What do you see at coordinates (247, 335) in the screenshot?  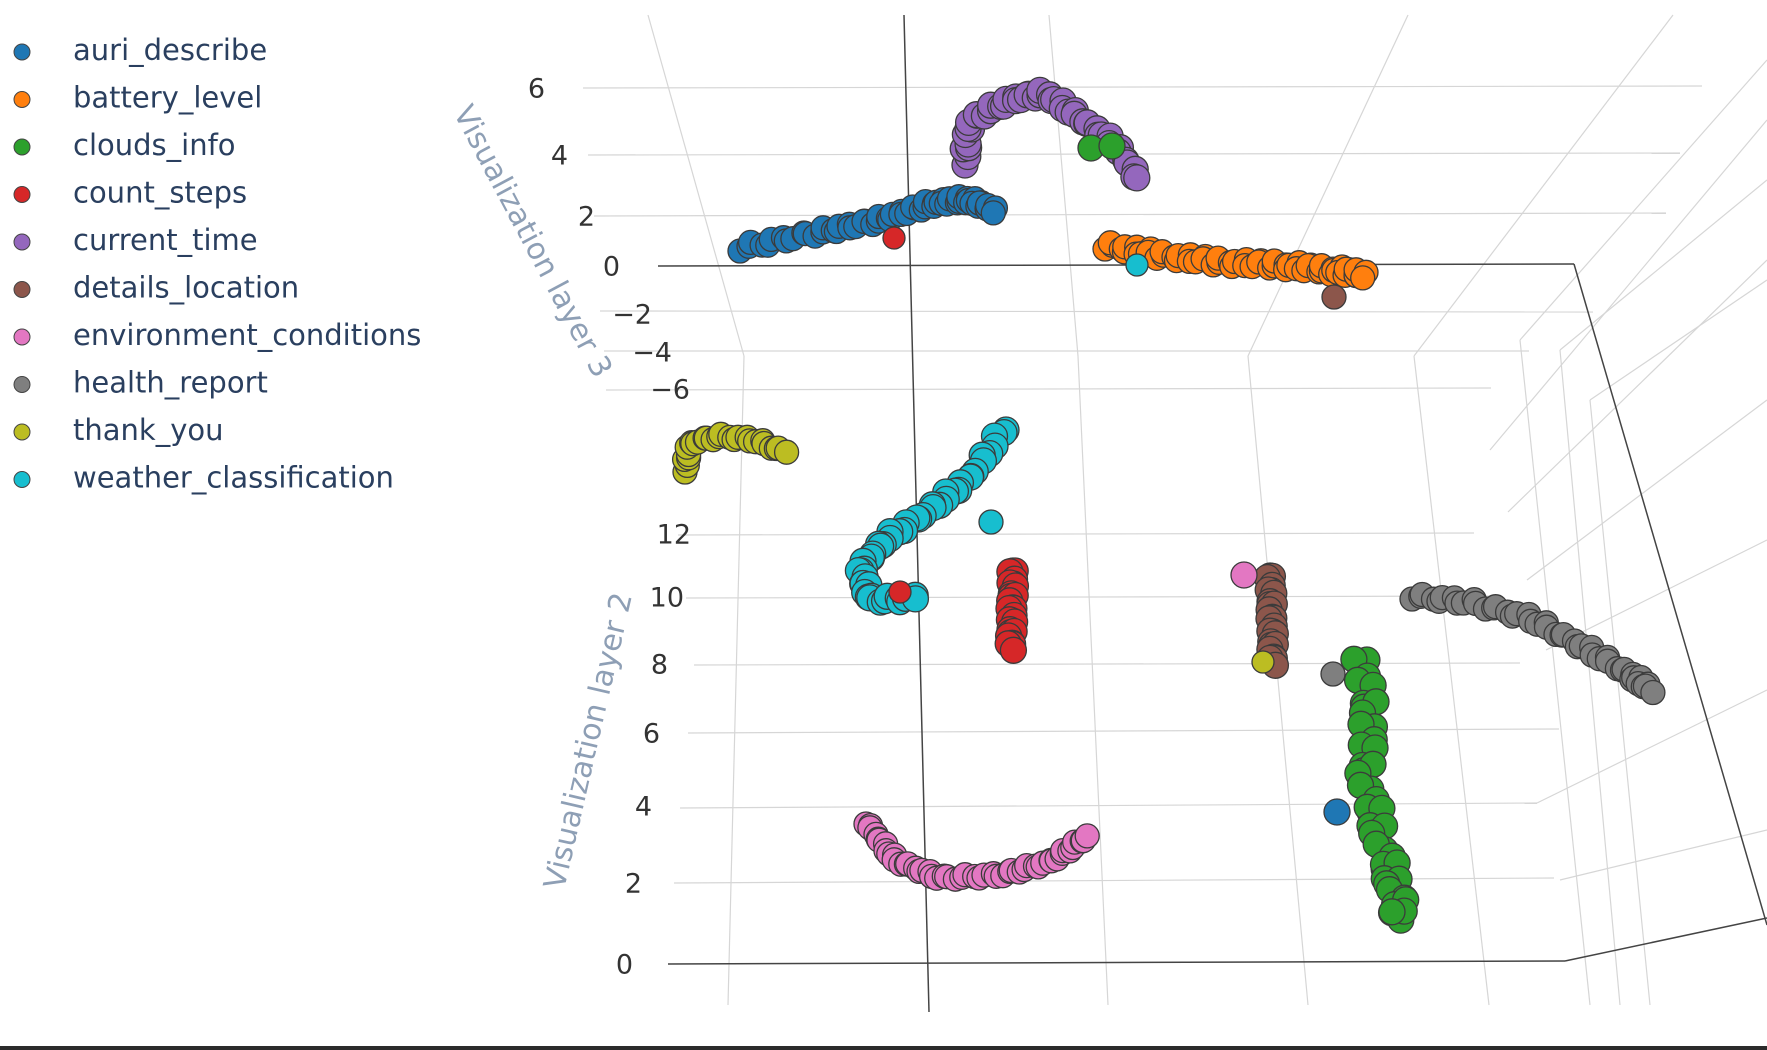 I see `legend-label: environment_conditions` at bounding box center [247, 335].